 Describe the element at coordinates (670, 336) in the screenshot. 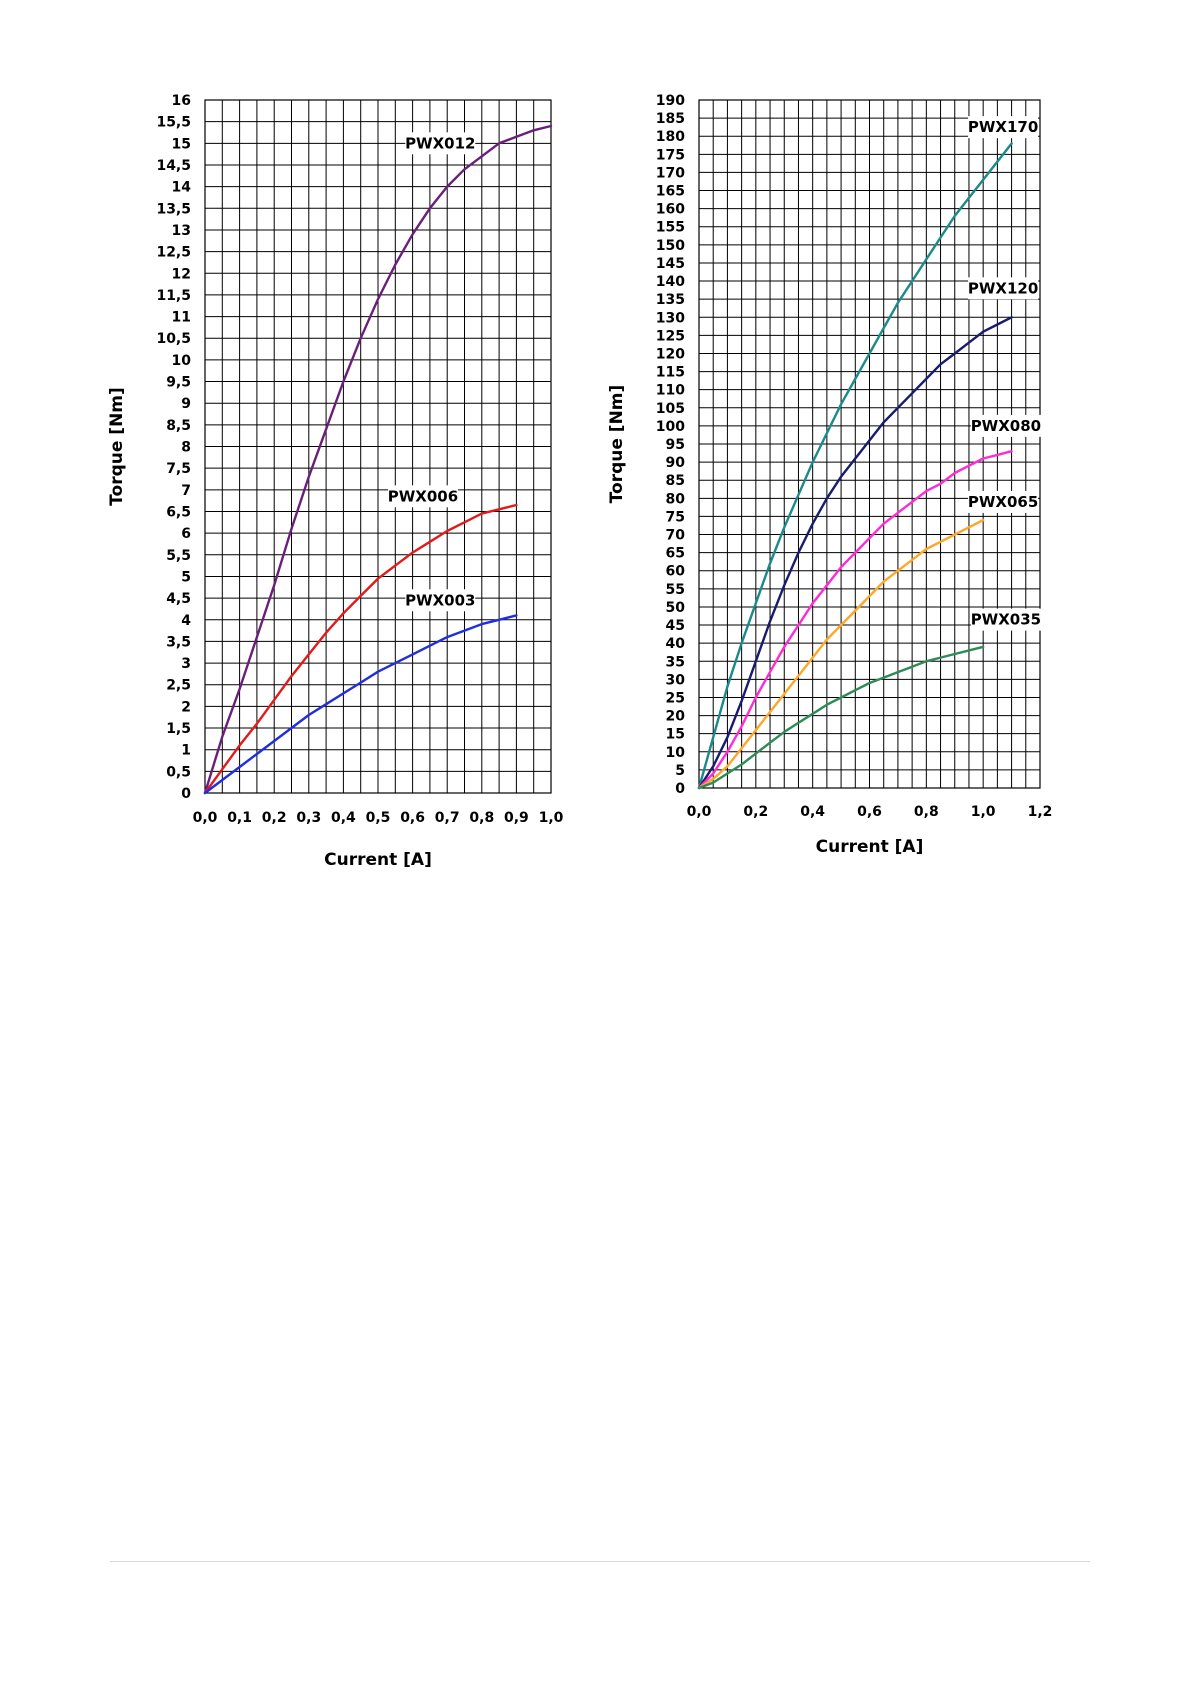

I see `right-y-tick-label: 125` at that location.